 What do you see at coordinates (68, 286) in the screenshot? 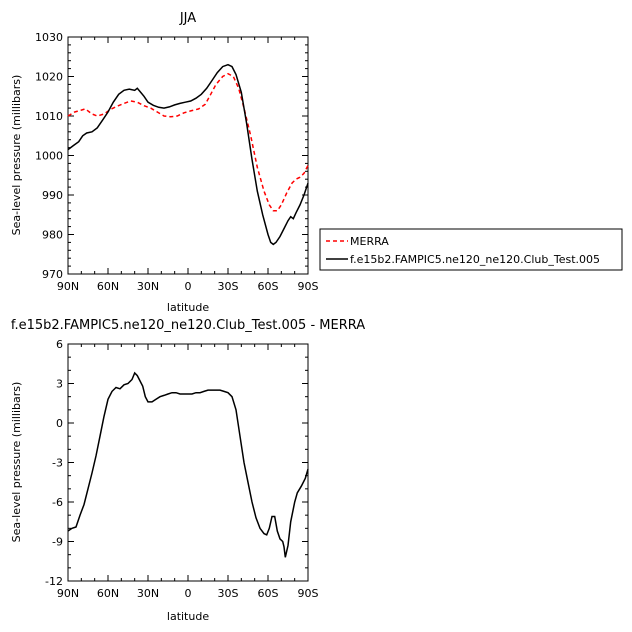
I see `top-x-tick-label: 90N` at bounding box center [68, 286].